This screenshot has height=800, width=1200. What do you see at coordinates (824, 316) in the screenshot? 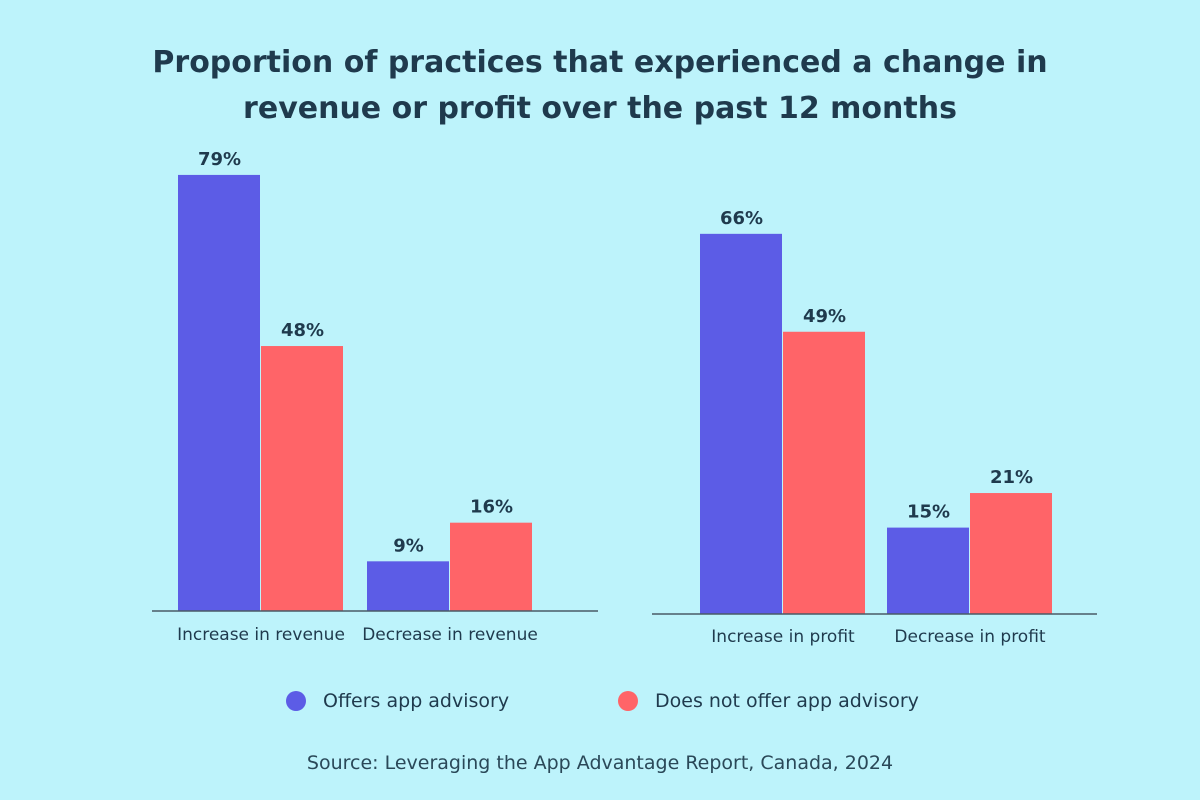
I see `bar-value-label: 49%` at bounding box center [824, 316].